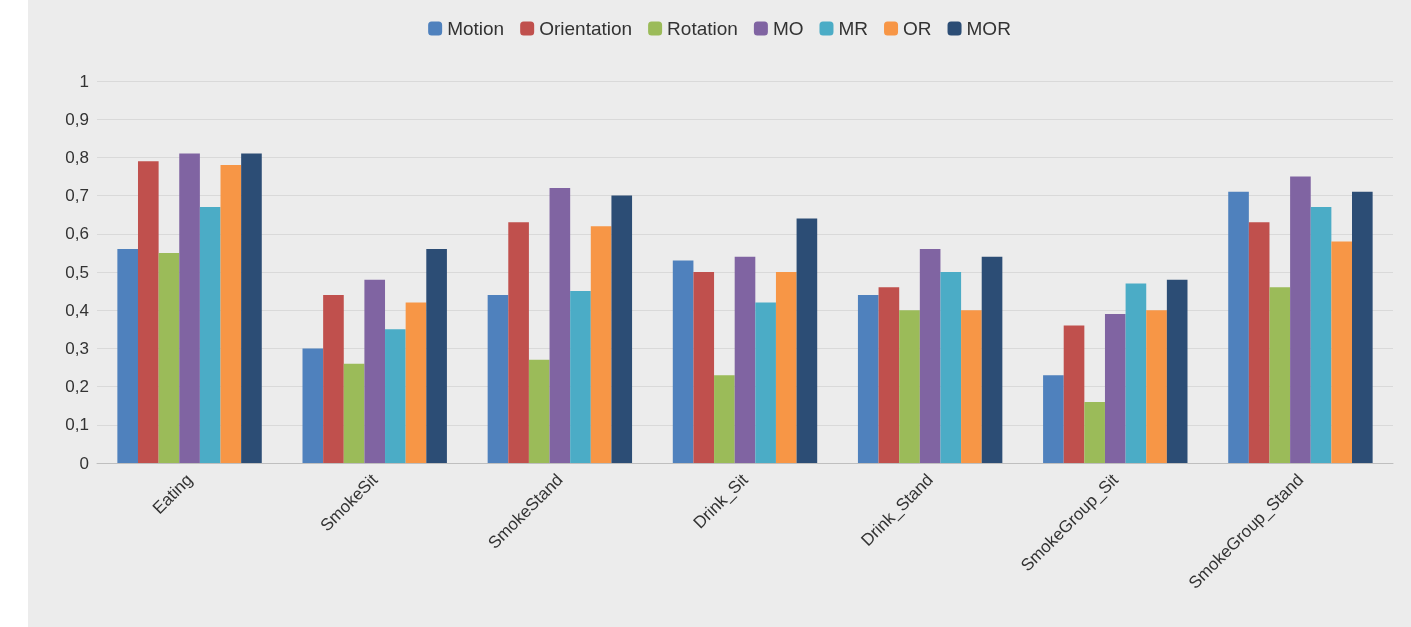  What do you see at coordinates (77, 348) in the screenshot?
I see `y-tick-label: 0,3` at bounding box center [77, 348].